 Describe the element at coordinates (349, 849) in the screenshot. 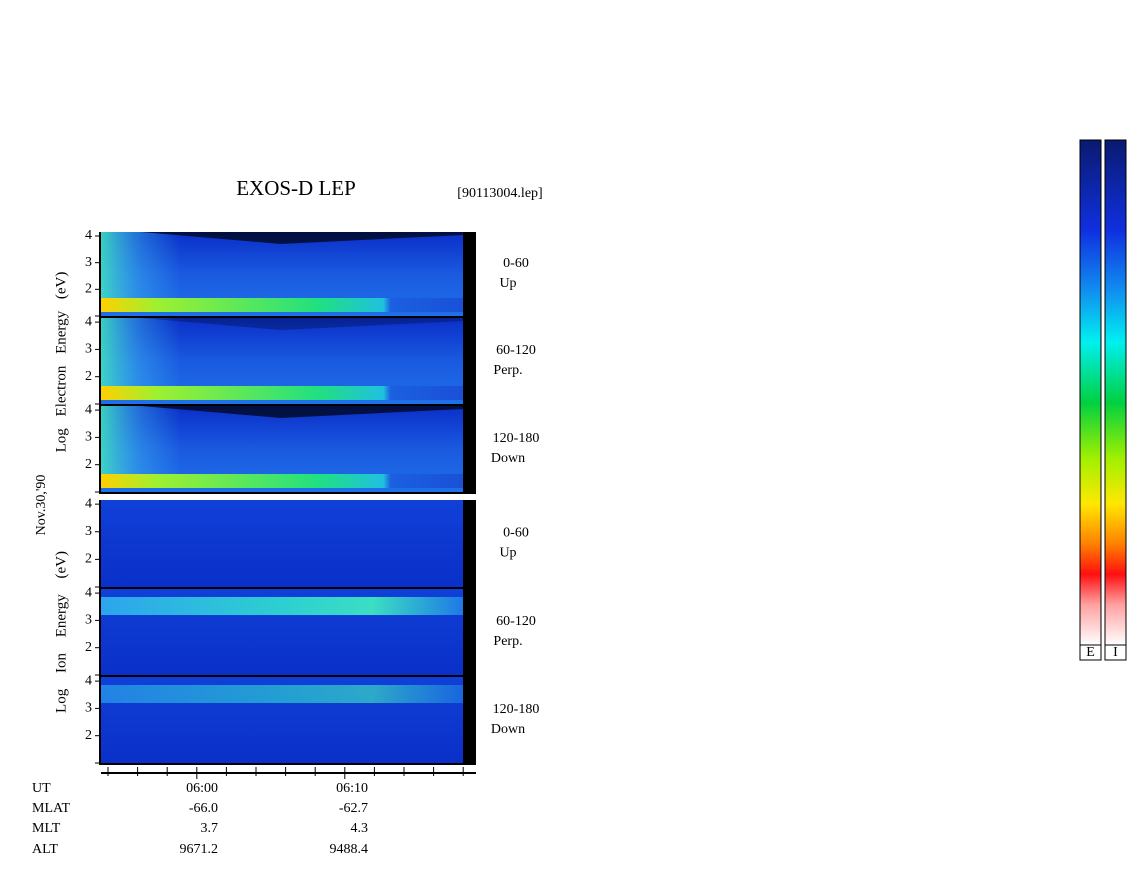

I see `ephemeris-value: 9488.4` at that location.